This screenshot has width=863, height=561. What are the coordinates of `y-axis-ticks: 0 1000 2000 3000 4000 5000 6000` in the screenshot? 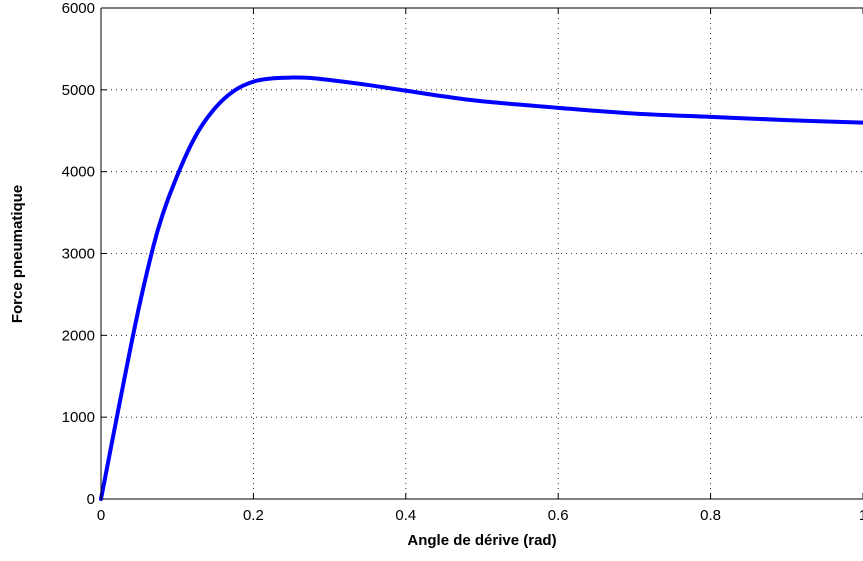 It's located at (84, 254).